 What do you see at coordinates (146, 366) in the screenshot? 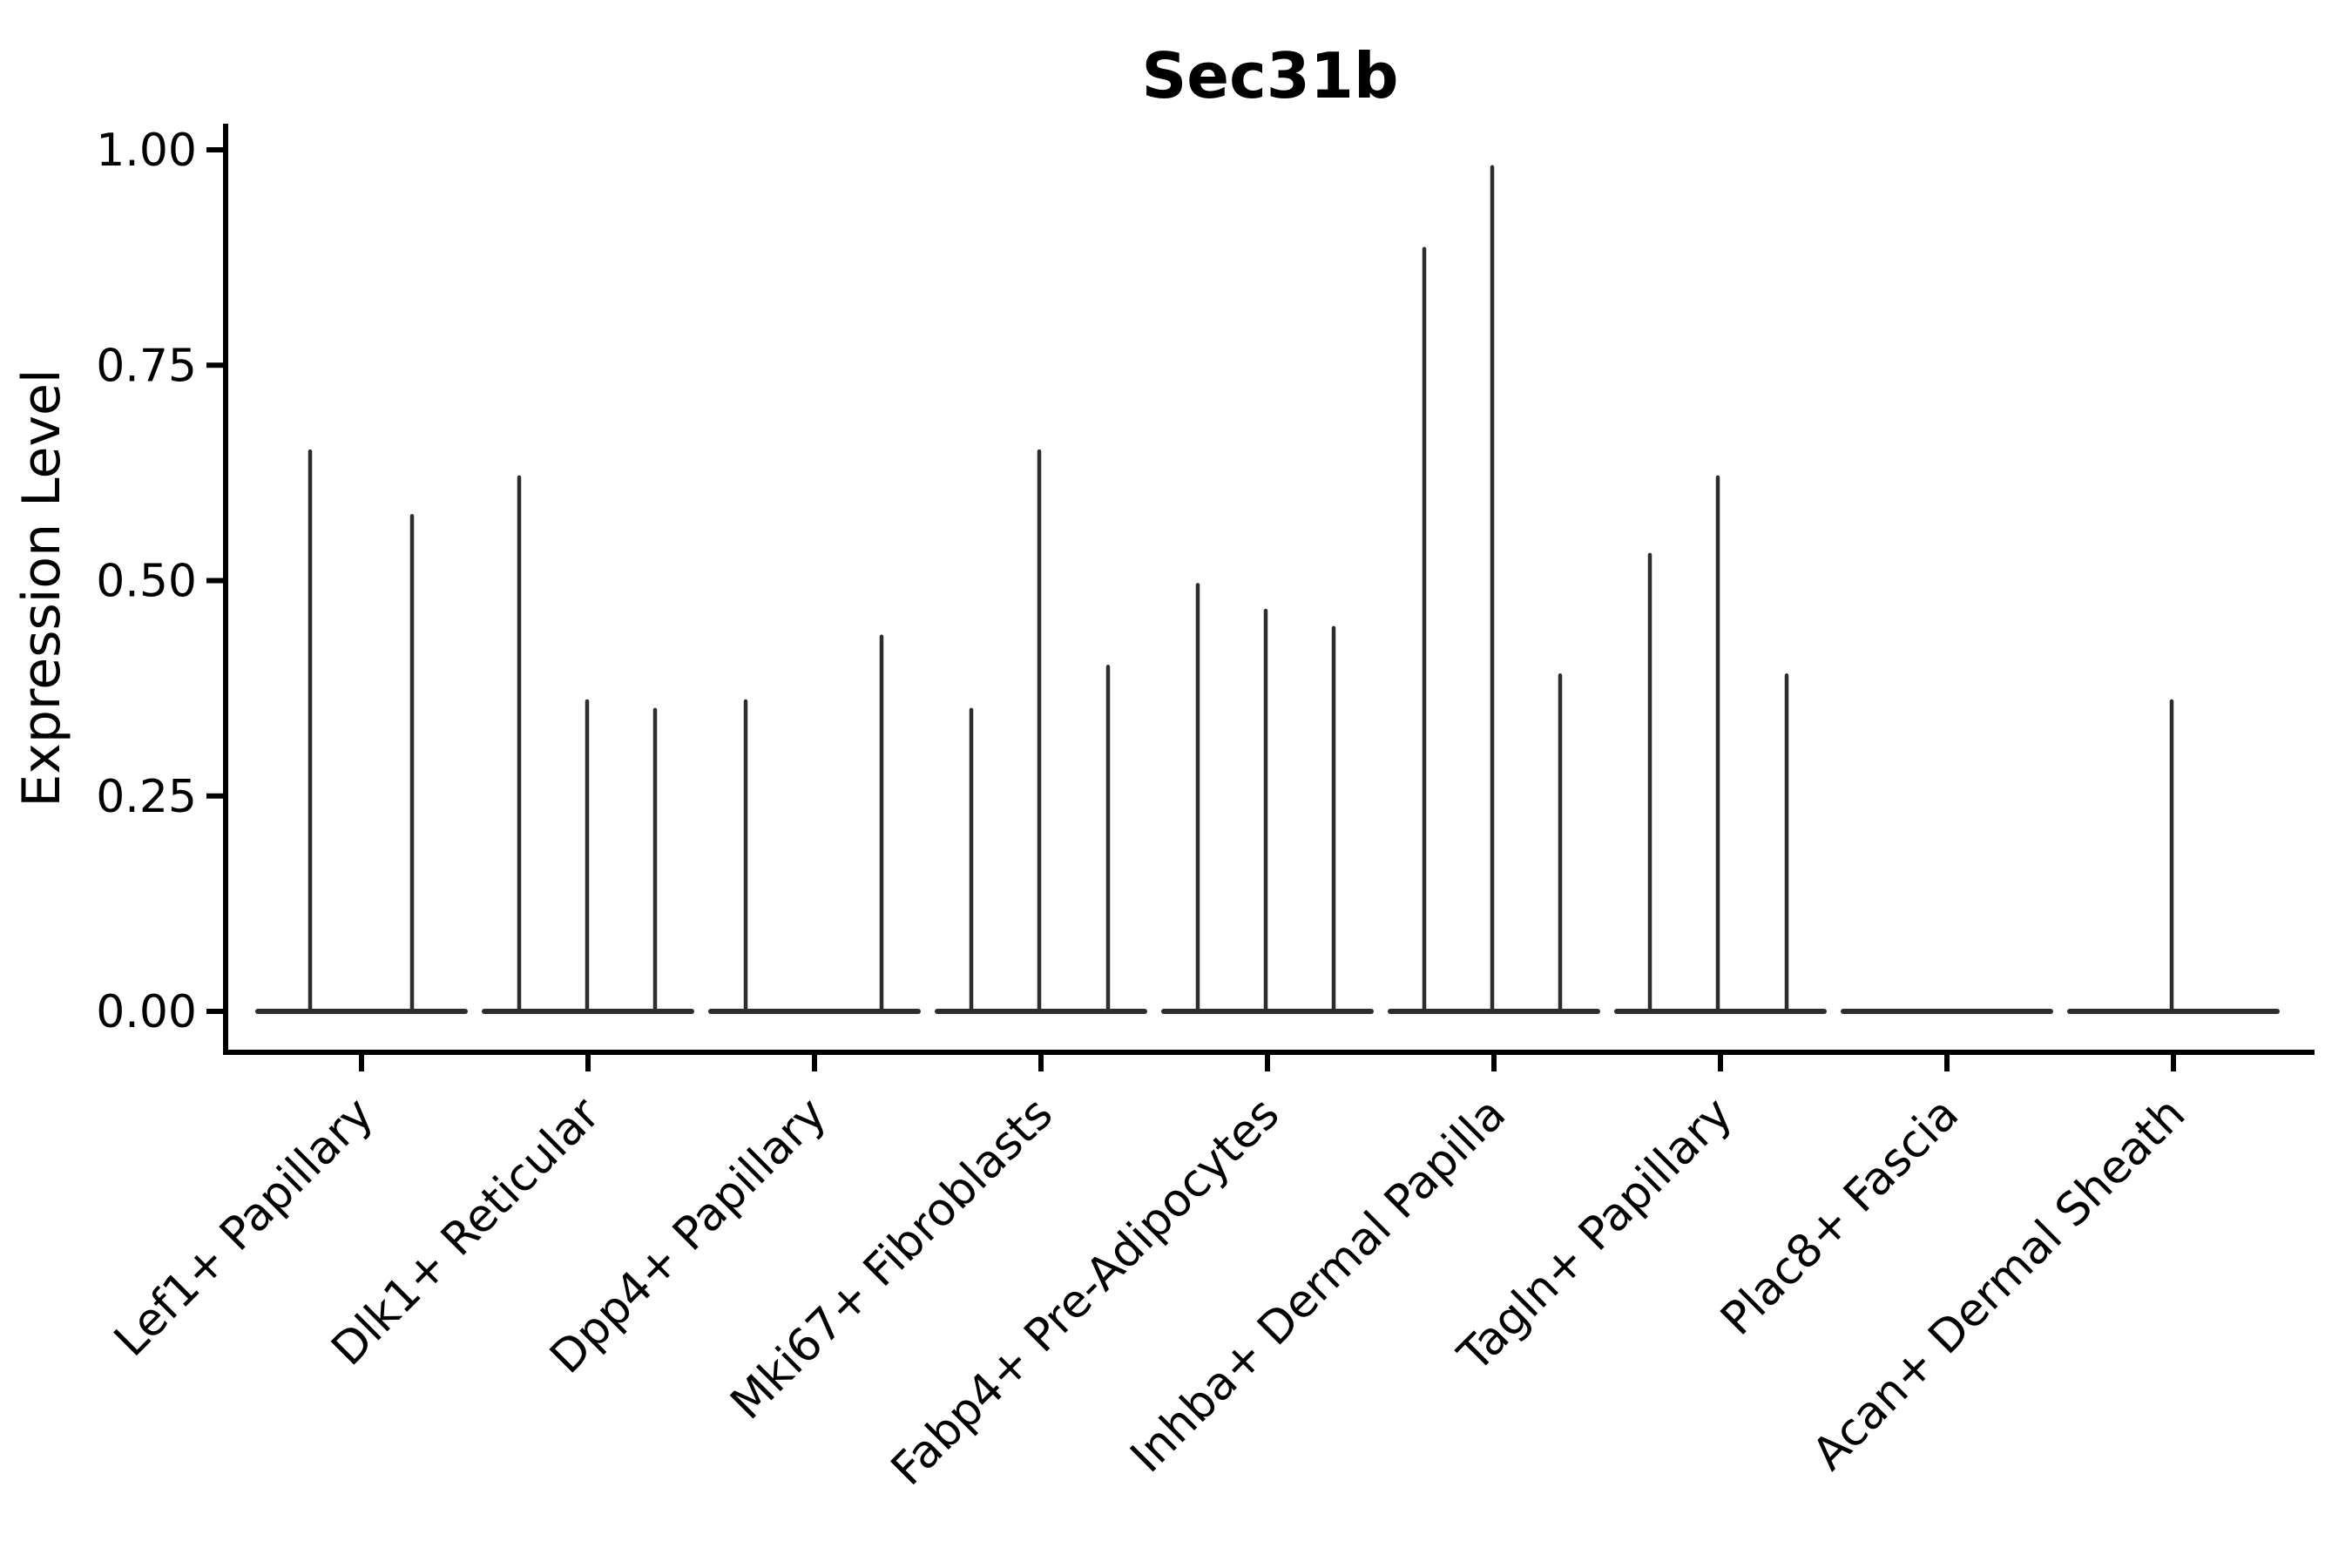
I see `y-tick-label: 0.75` at bounding box center [146, 366].